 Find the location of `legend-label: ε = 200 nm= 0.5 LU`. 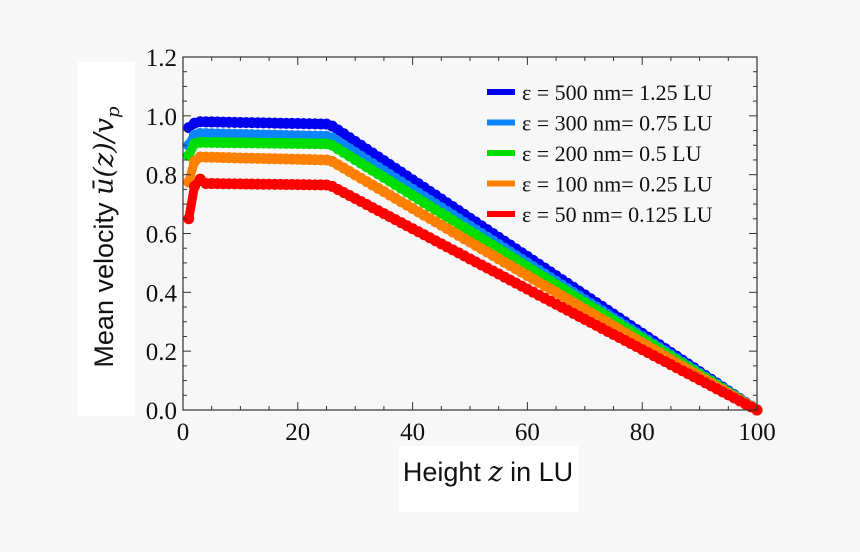

legend-label: ε = 200 nm= 0.5 LU is located at coordinates (612, 153).